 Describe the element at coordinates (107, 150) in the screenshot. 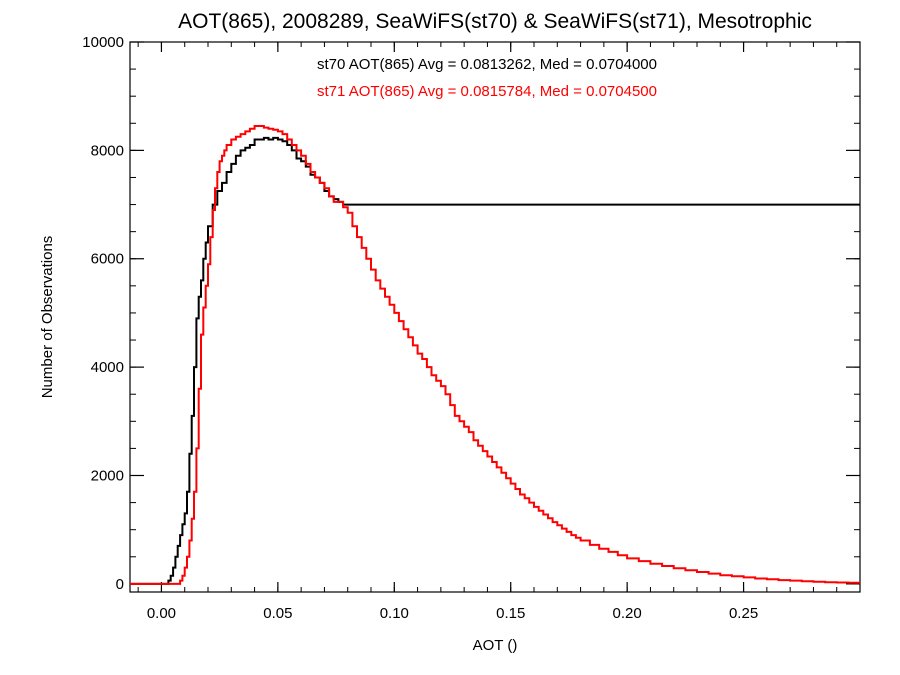

I see `y-tick-label: 8000` at that location.